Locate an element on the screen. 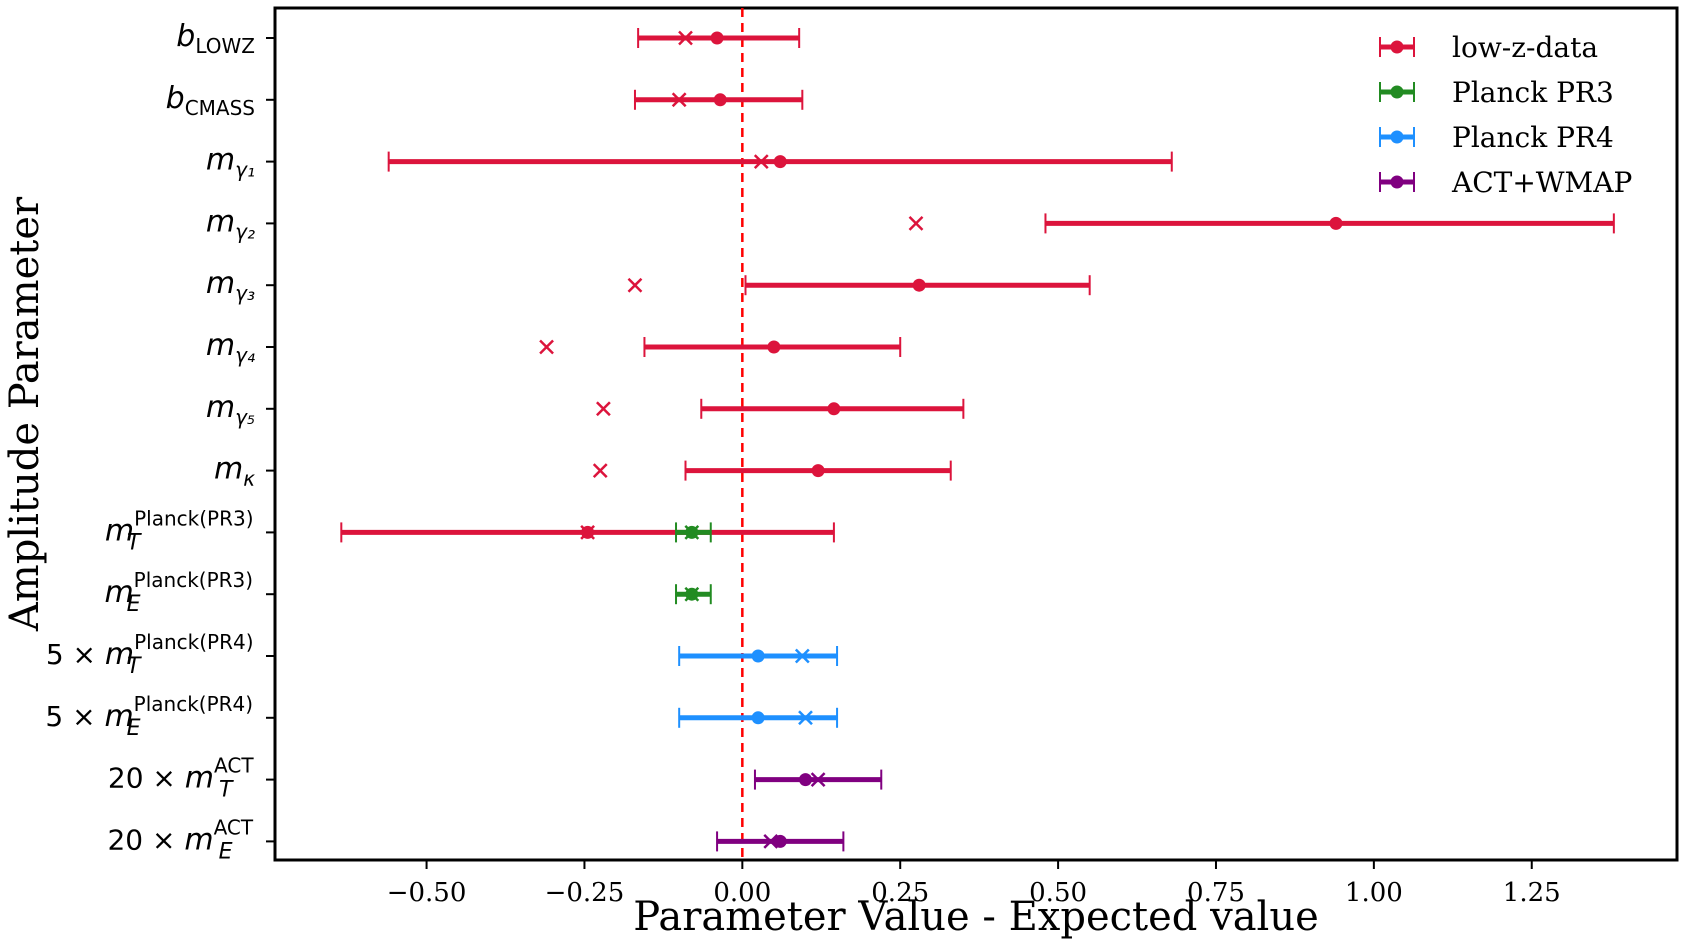 The width and height of the screenshot is (1685, 947). legend-item: Planck PR4 is located at coordinates (1496, 137).